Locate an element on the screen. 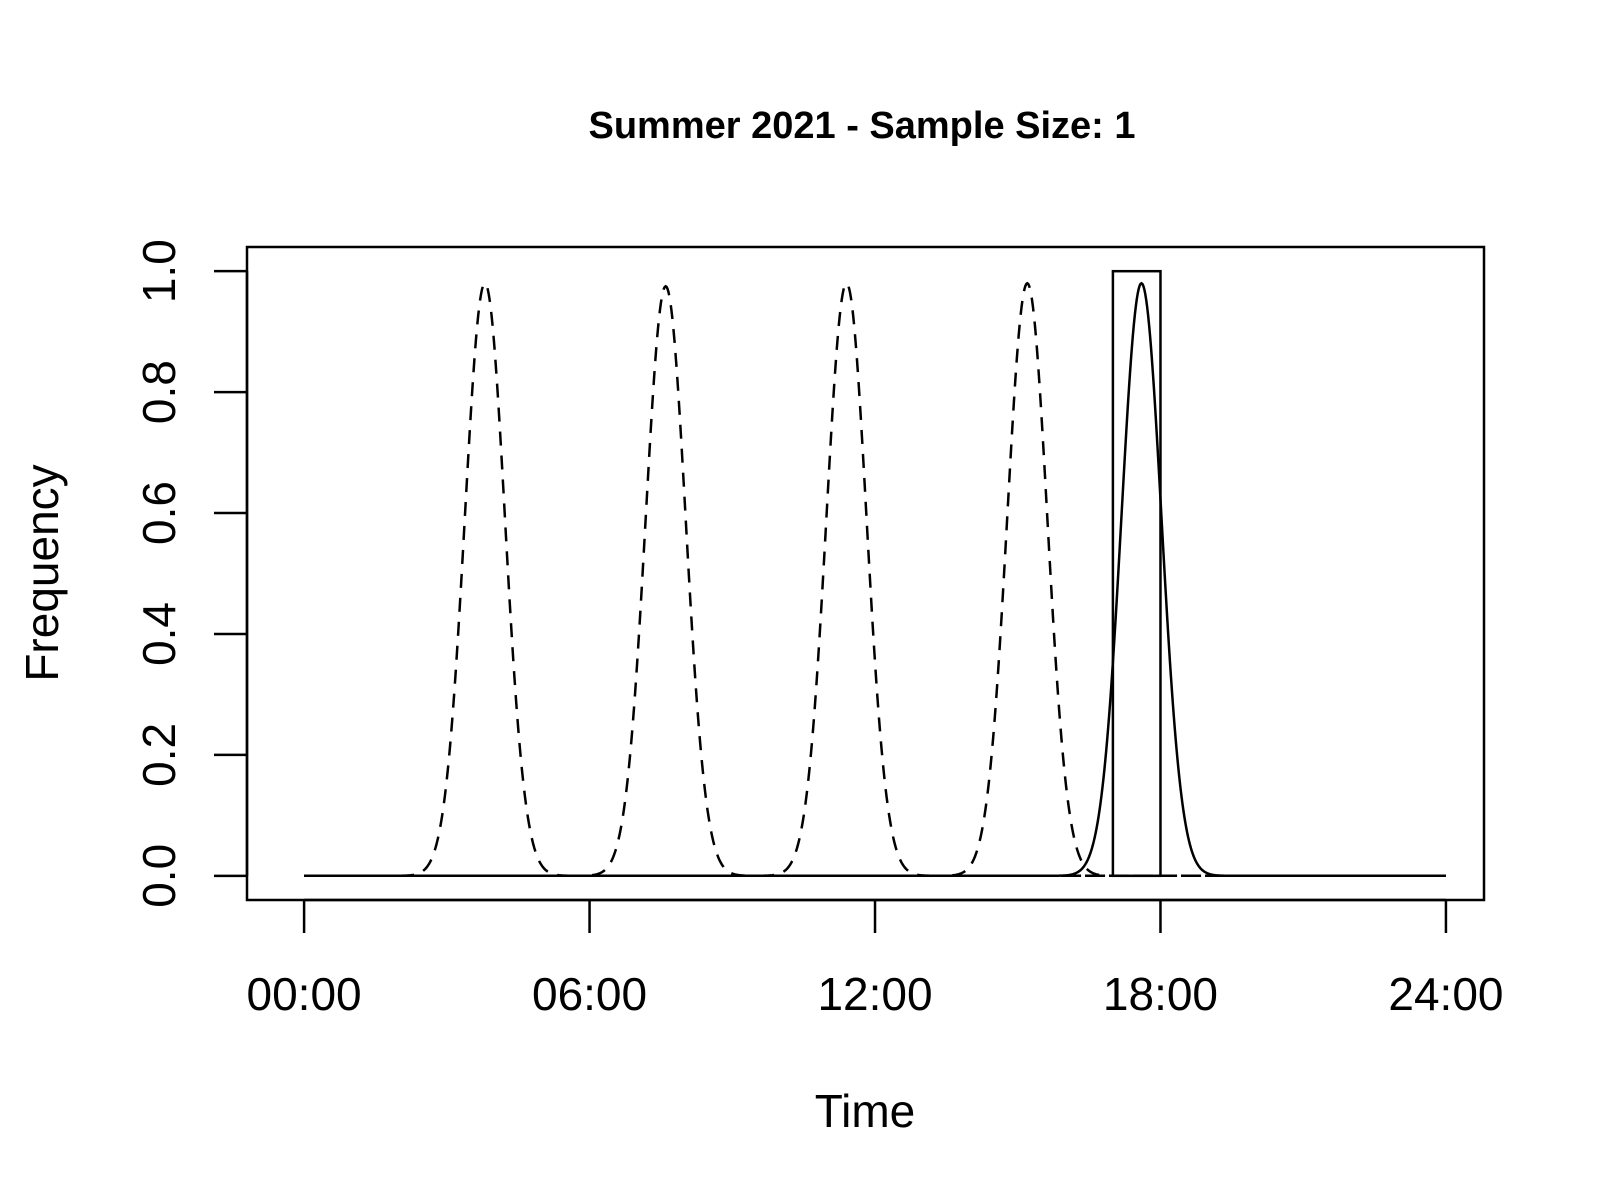 The height and width of the screenshot is (1200, 1600). x-tick-label: 18:00 is located at coordinates (1160, 994).